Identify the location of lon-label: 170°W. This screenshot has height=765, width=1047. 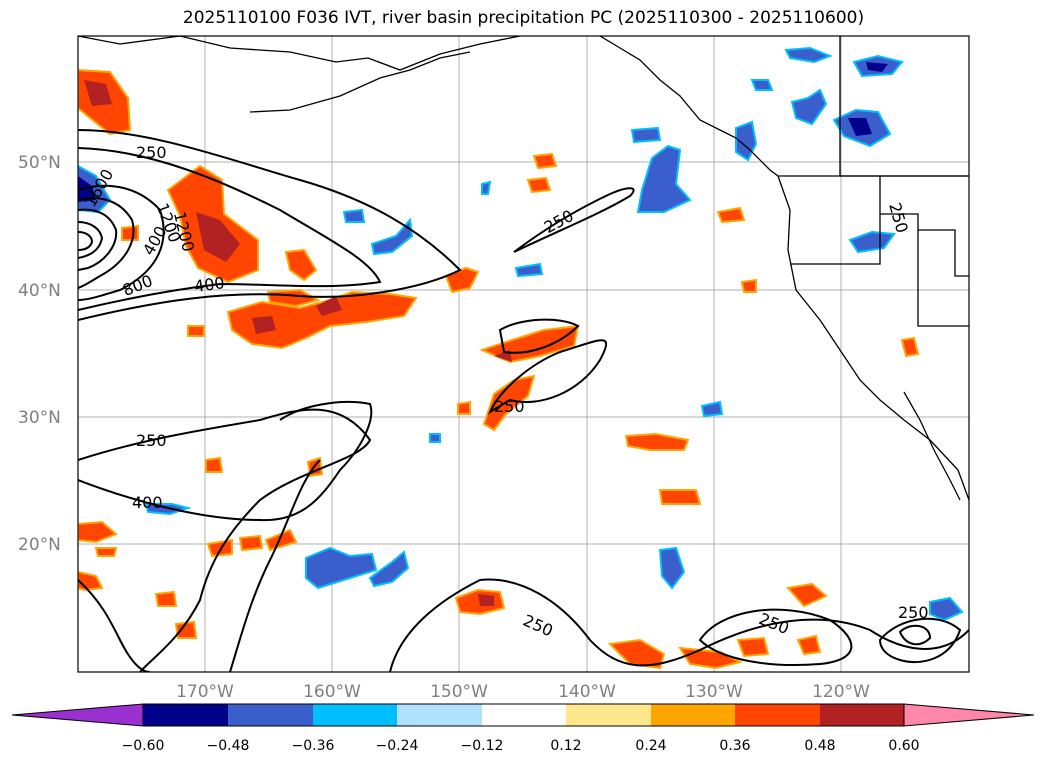
(205, 692).